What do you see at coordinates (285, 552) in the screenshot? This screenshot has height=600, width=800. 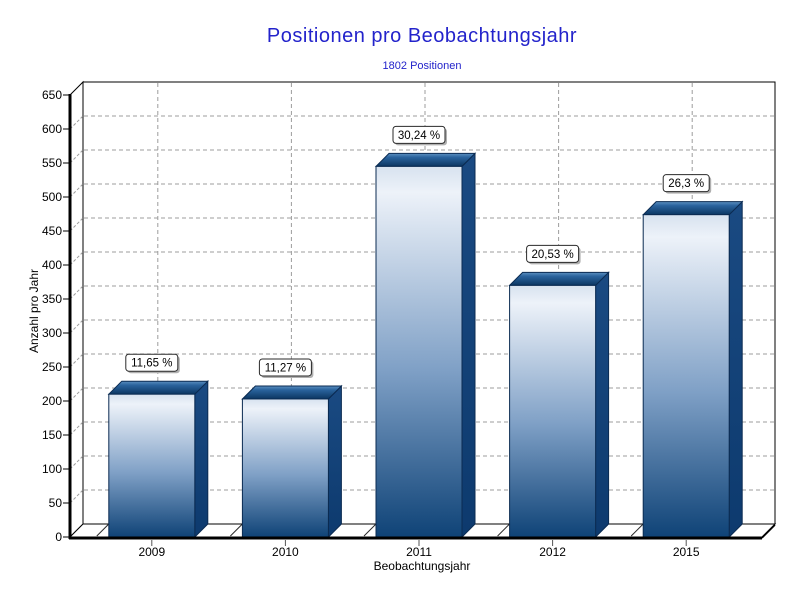 I see `x-tick-label: 2010` at bounding box center [285, 552].